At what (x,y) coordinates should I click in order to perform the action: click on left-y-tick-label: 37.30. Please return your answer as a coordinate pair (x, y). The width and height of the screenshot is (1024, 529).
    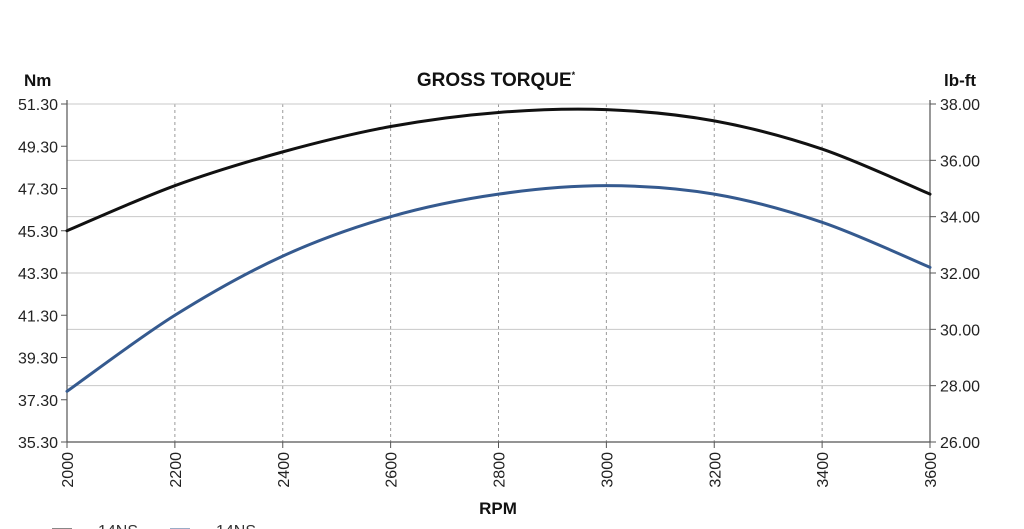
    Looking at the image, I should click on (38, 401).